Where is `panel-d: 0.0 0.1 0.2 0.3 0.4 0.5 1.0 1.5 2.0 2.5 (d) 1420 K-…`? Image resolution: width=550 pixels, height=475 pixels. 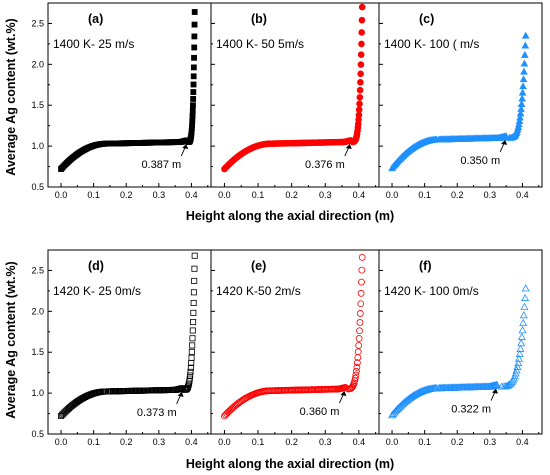 panel-d: 0.0 0.1 0.2 0.3 0.4 0.5 1.0 1.5 2.0 2.5 (d) 1420 K-… is located at coordinates (121, 348).